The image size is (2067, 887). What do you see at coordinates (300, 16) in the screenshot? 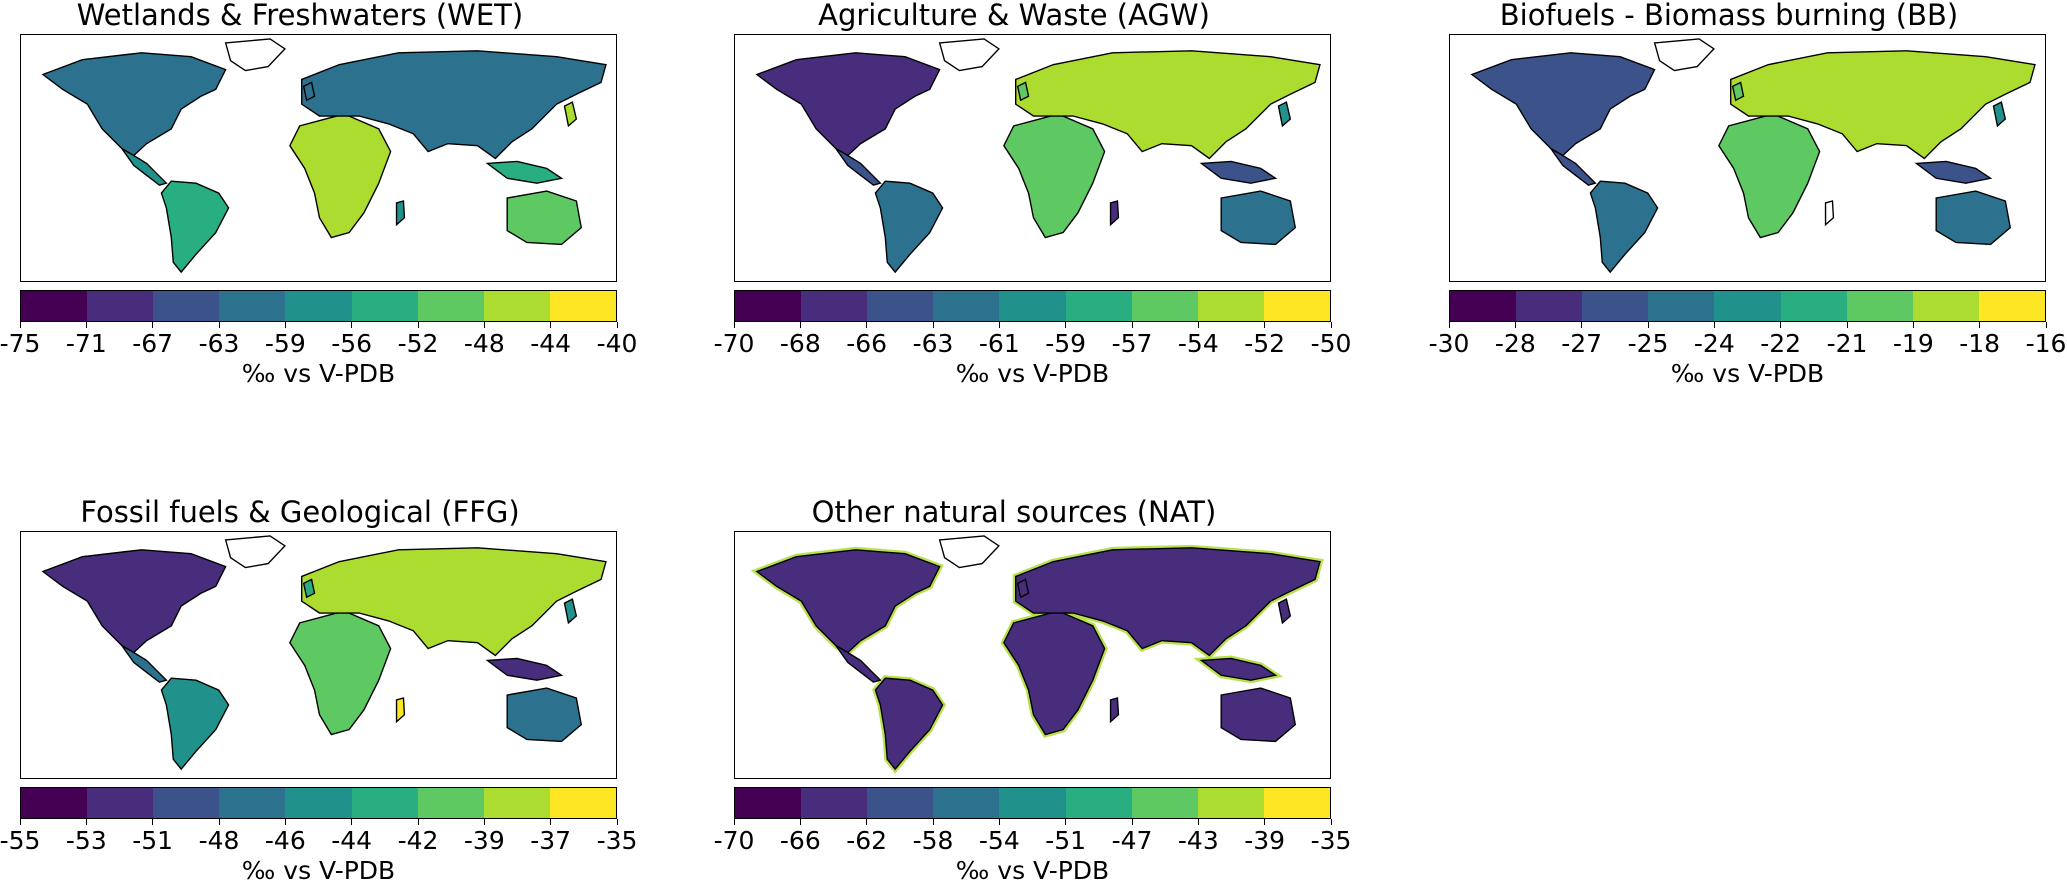
I see `panel-title: Wetlands & Freshwaters (WET)` at bounding box center [300, 16].